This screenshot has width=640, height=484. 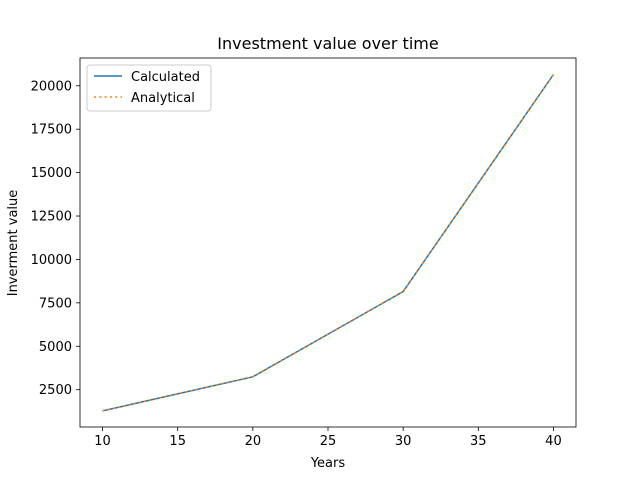 What do you see at coordinates (102, 441) in the screenshot?
I see `x-tick-label: 10` at bounding box center [102, 441].